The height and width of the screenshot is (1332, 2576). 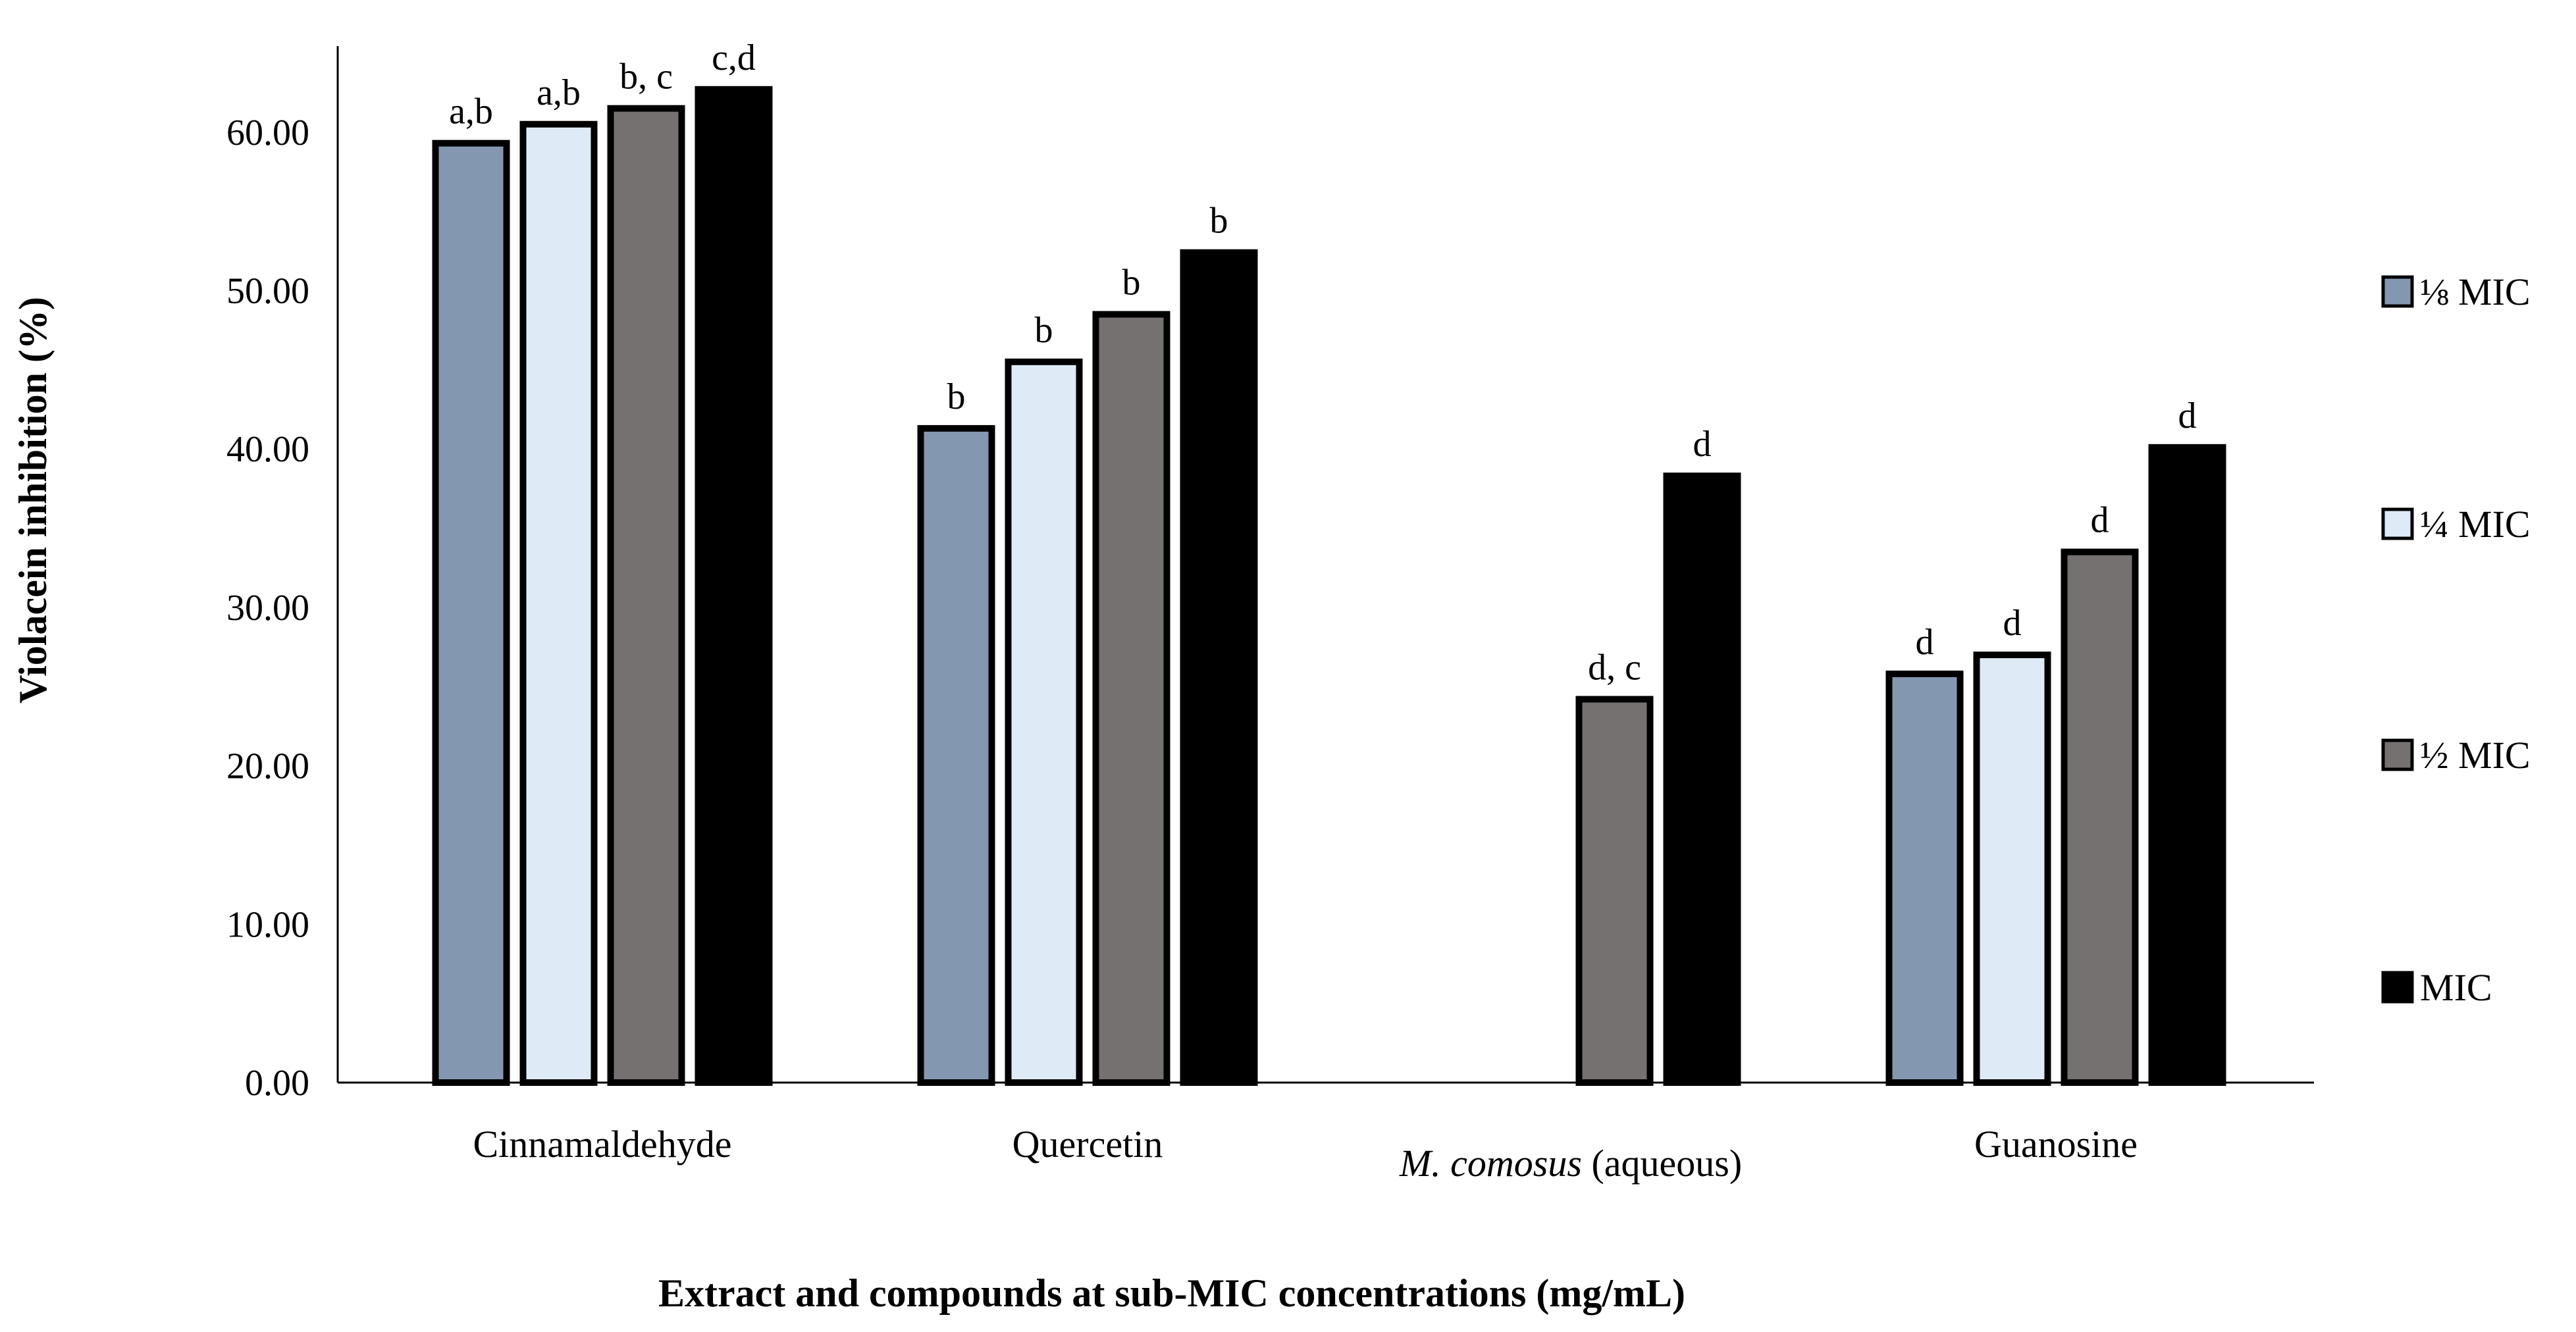 What do you see at coordinates (267, 608) in the screenshot?
I see `y-tick-label: 30.00` at bounding box center [267, 608].